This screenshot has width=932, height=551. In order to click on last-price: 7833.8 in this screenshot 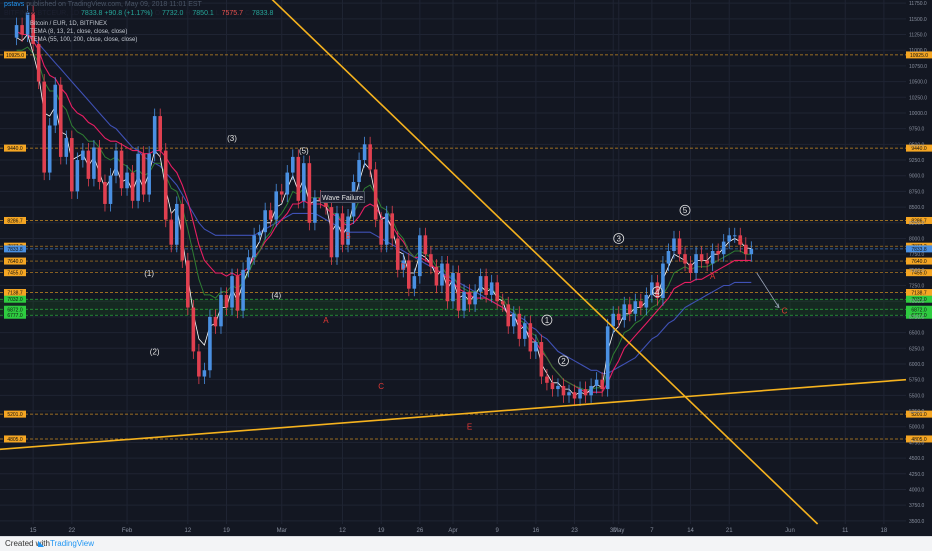, I will do `click(92, 13)`.